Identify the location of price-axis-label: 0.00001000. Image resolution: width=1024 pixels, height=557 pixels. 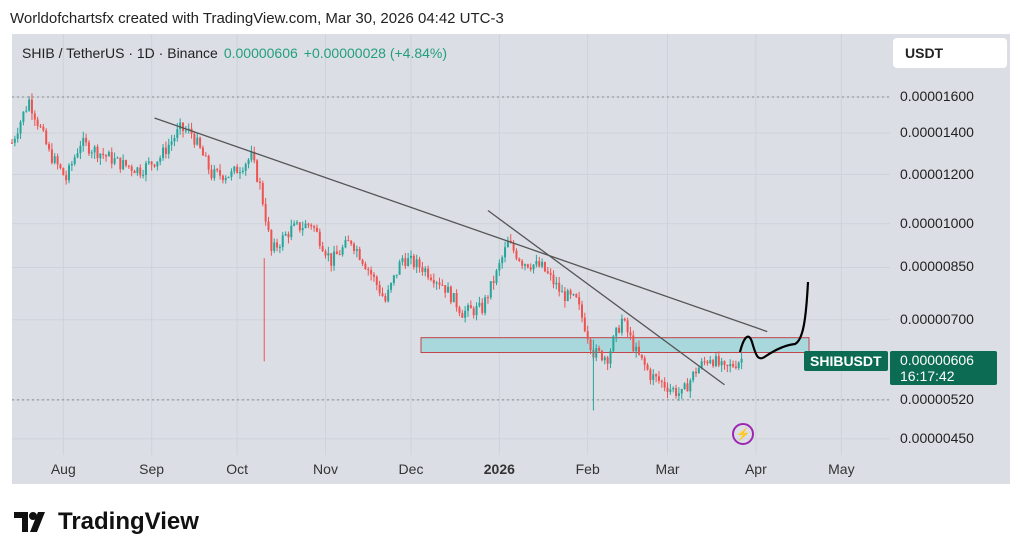
(937, 222).